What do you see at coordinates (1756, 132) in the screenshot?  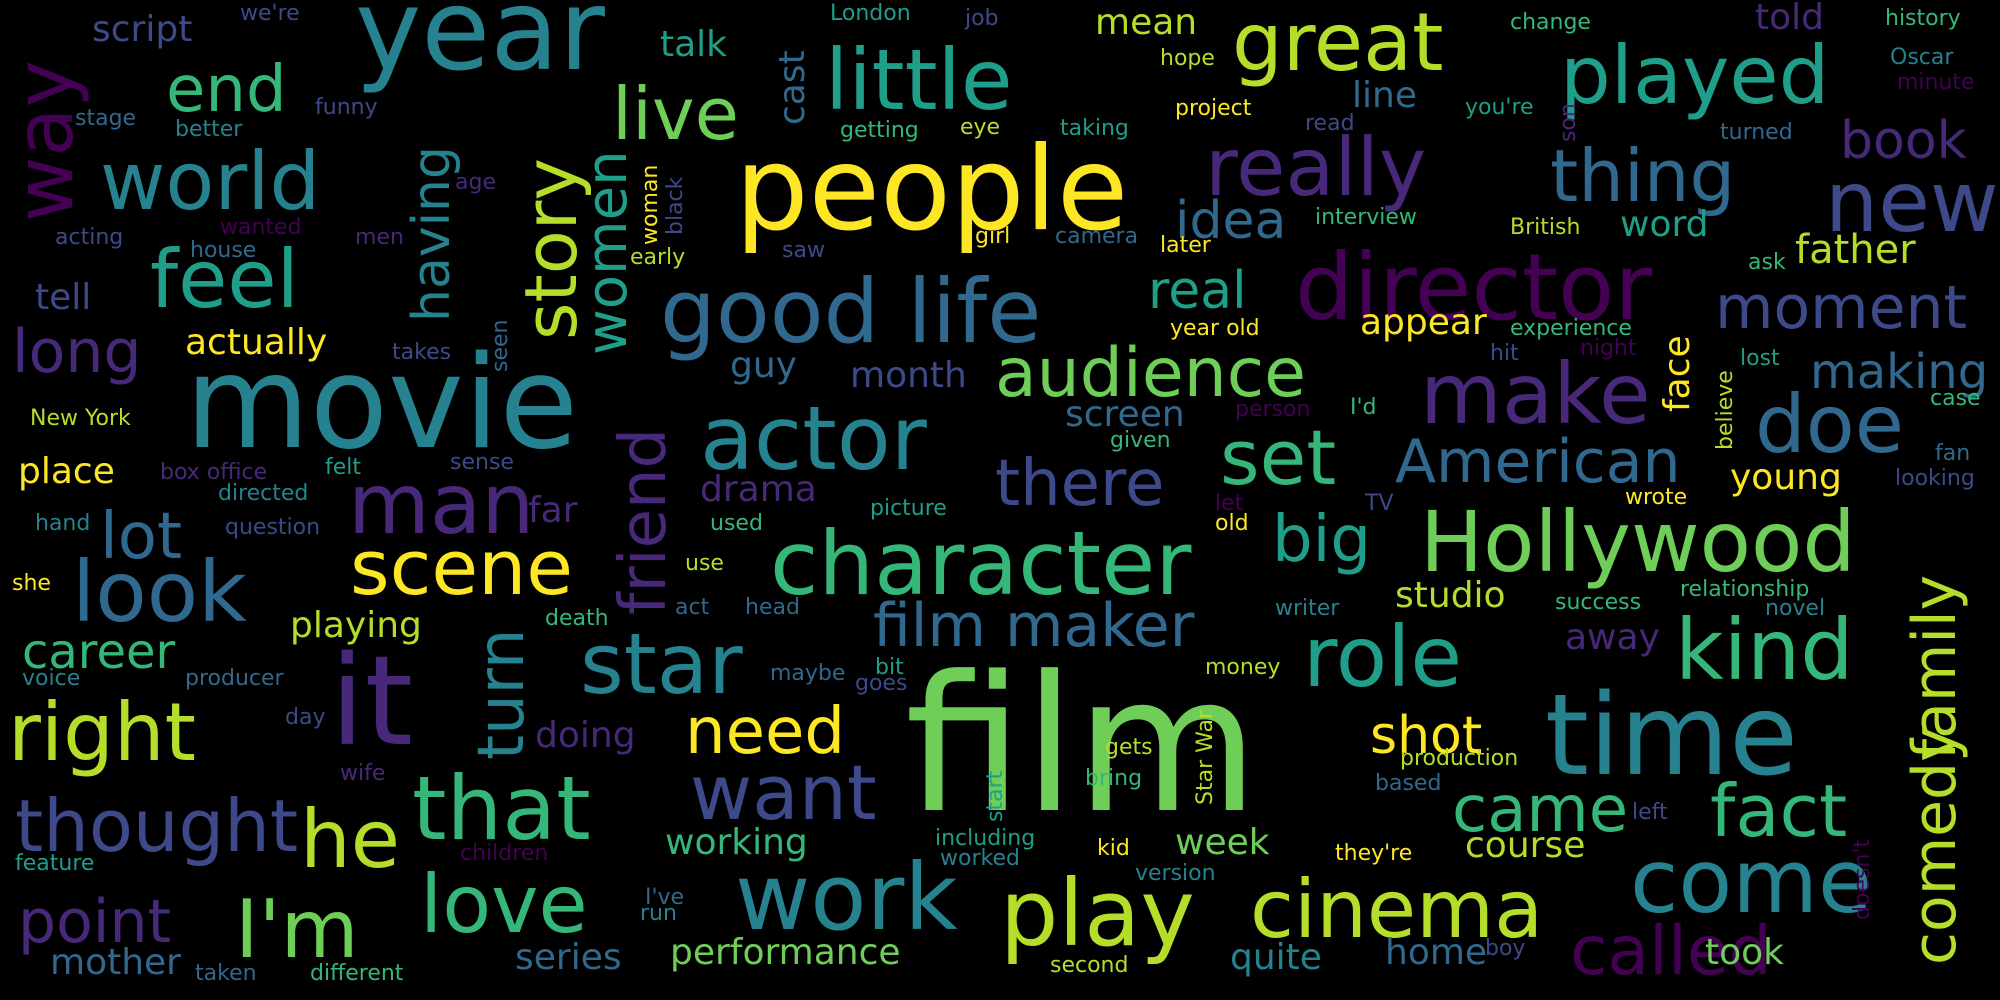 I see `word-turned: turned` at bounding box center [1756, 132].